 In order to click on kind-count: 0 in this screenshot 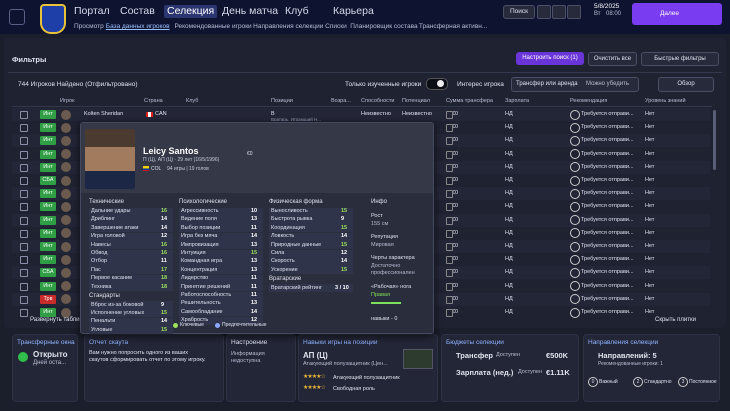, I will do `click(593, 382)`.